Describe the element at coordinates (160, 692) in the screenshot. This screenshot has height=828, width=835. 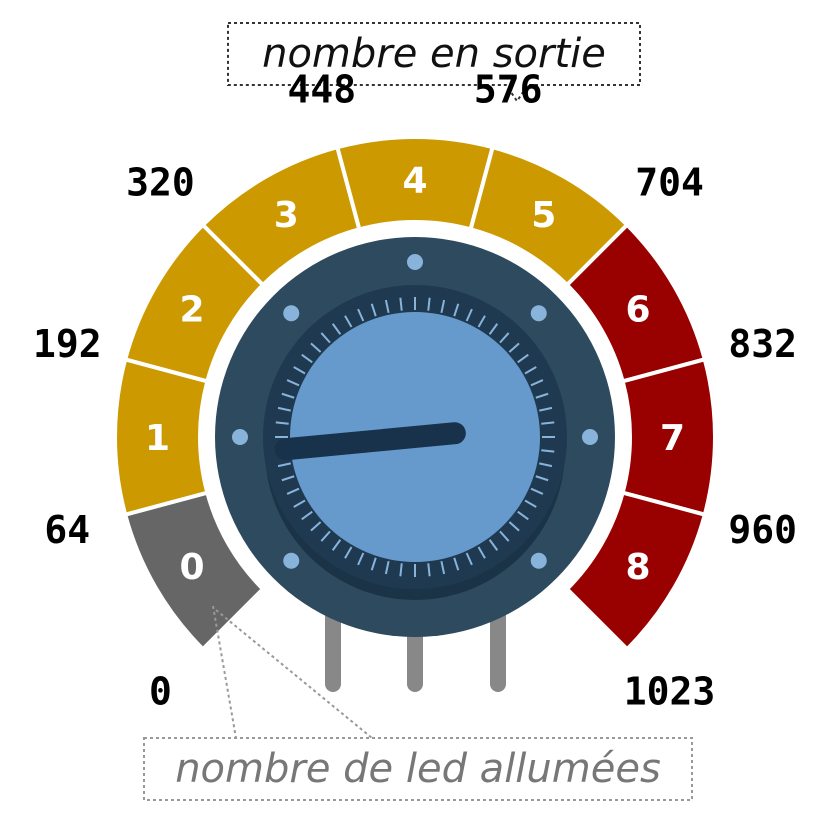
I see `boundary-label-0: 0` at that location.